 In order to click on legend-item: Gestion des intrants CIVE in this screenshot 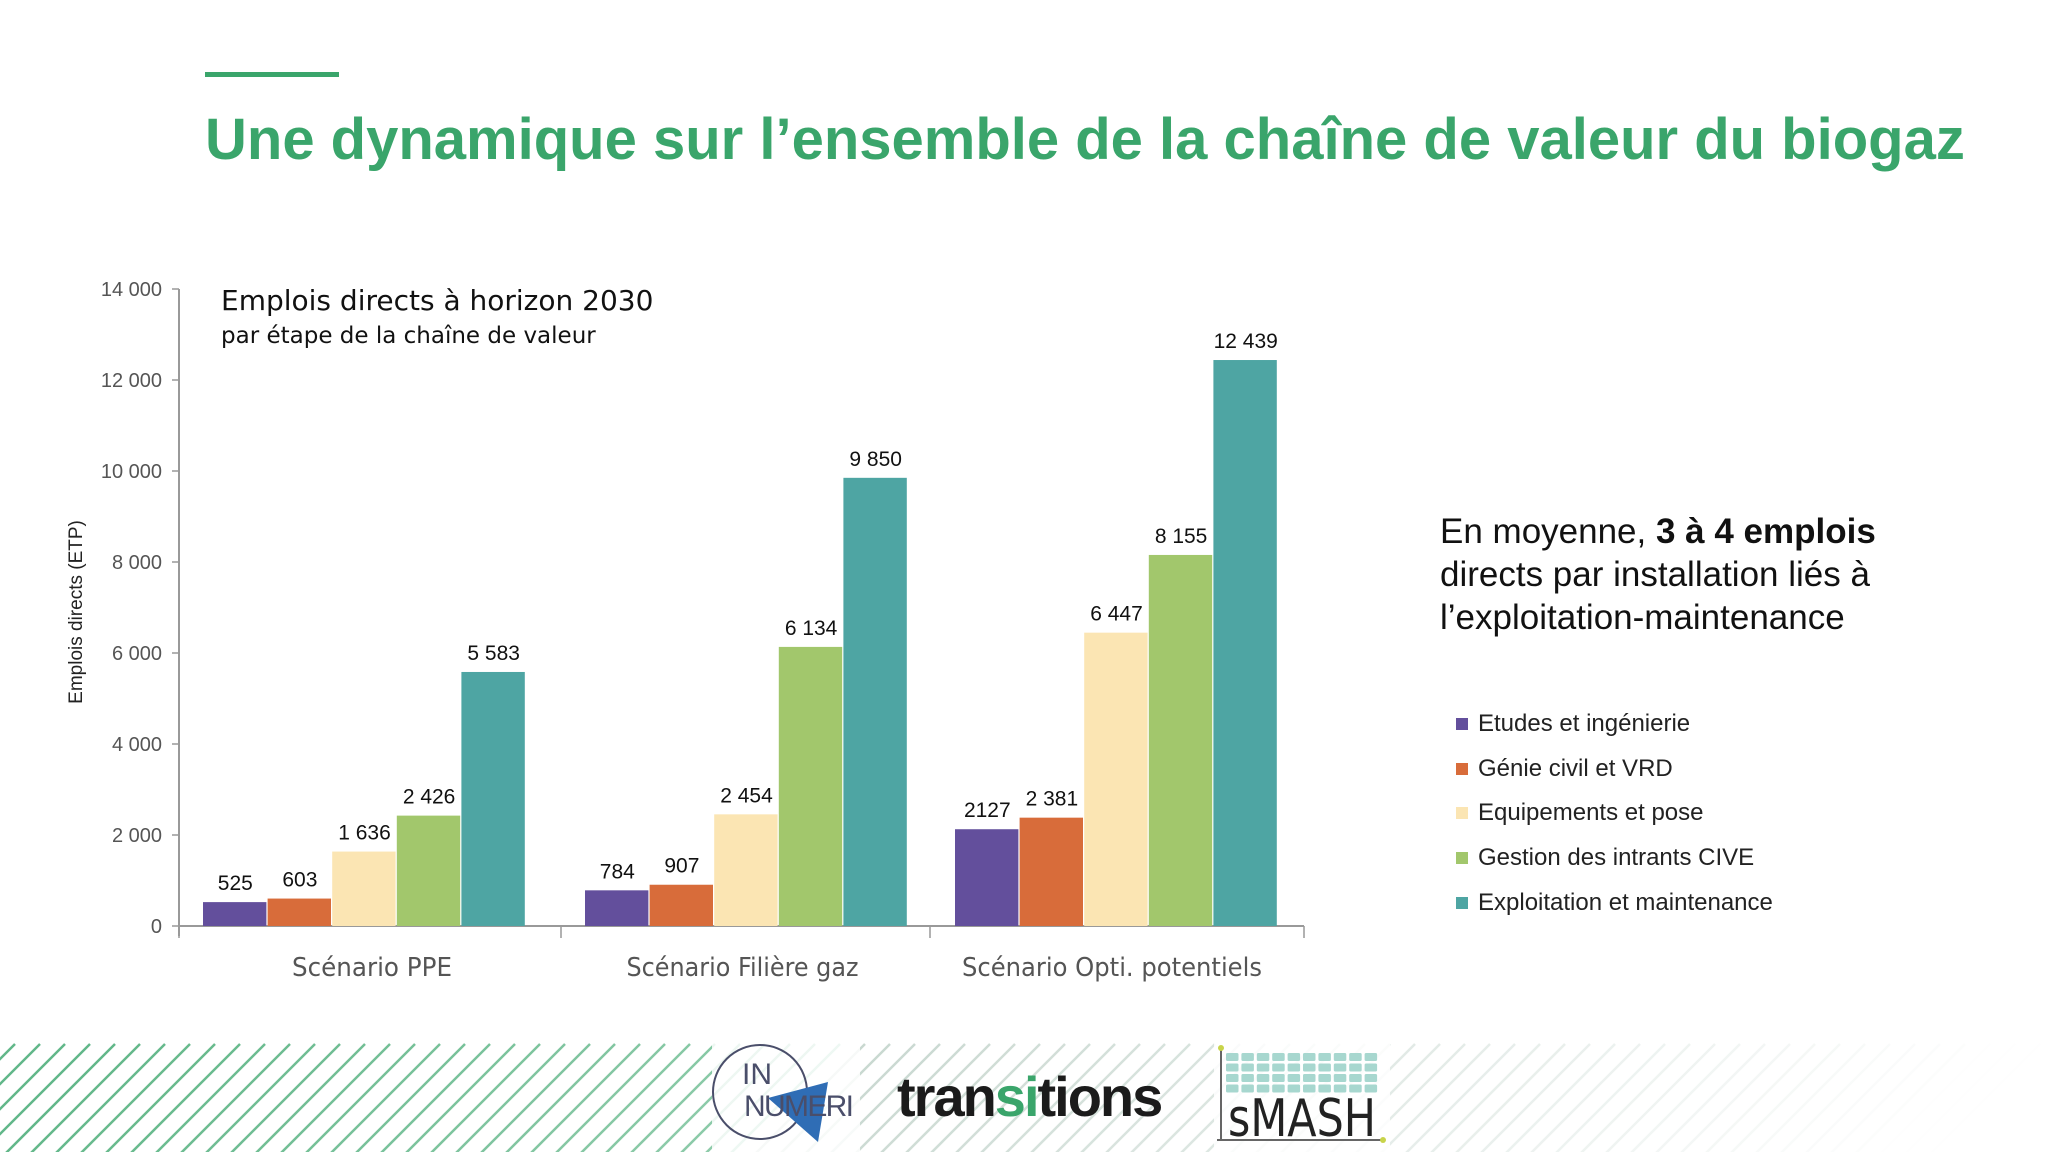, I will do `click(1614, 858)`.